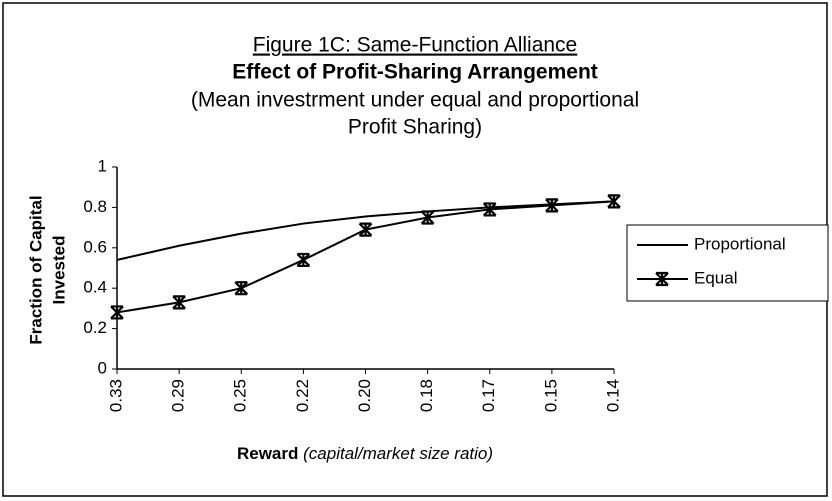  Describe the element at coordinates (662, 279) in the screenshot. I see `legend-marker` at that location.